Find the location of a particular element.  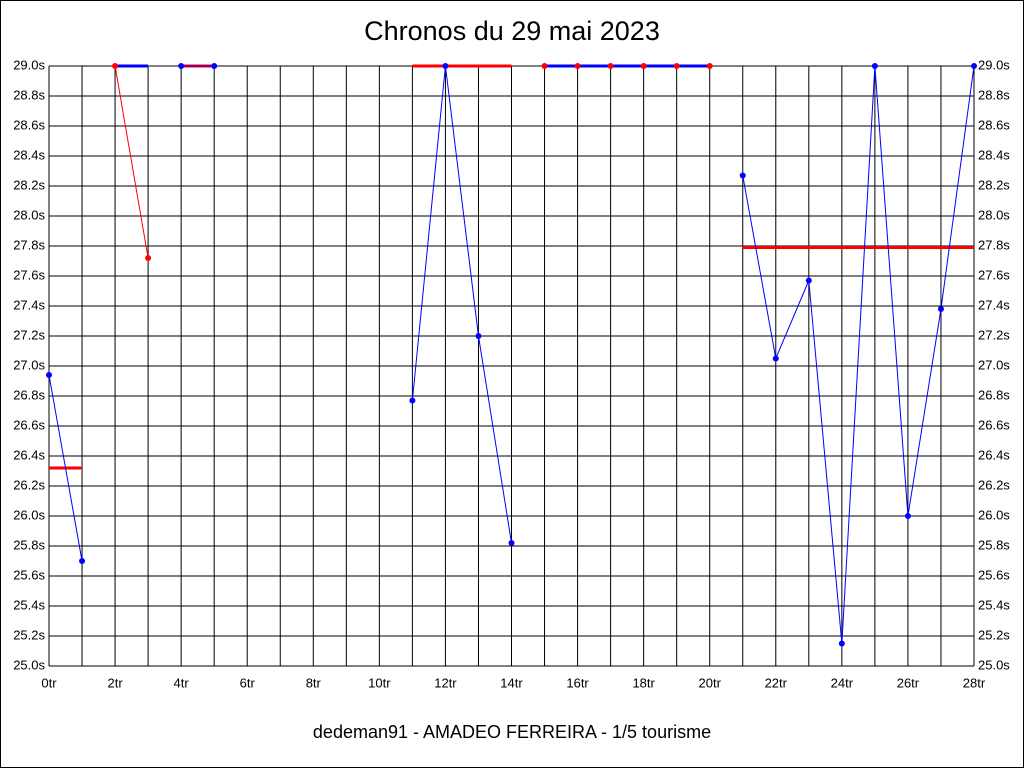

y-tick-label: 26.4s is located at coordinates (29, 454).